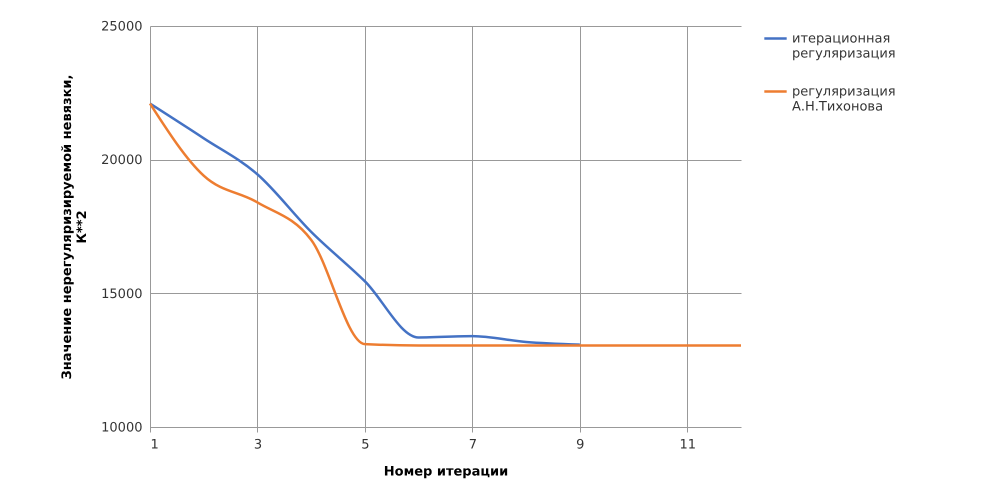 The height and width of the screenshot is (497, 982). I want to click on y-tick-label: 20000, so click(121, 160).